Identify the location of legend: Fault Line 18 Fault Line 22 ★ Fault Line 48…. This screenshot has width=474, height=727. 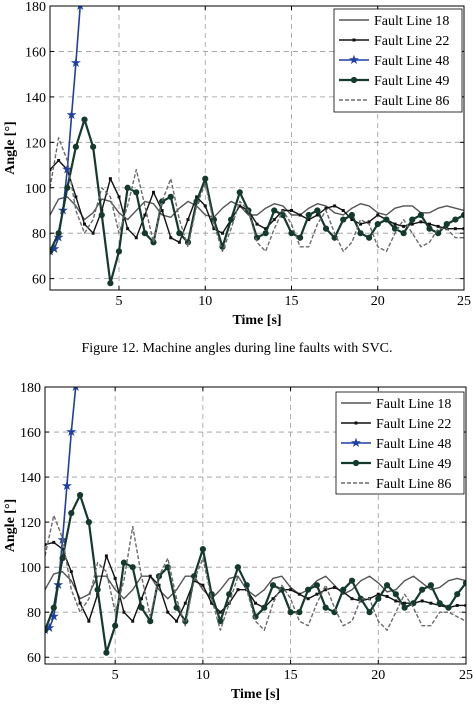
(398, 60).